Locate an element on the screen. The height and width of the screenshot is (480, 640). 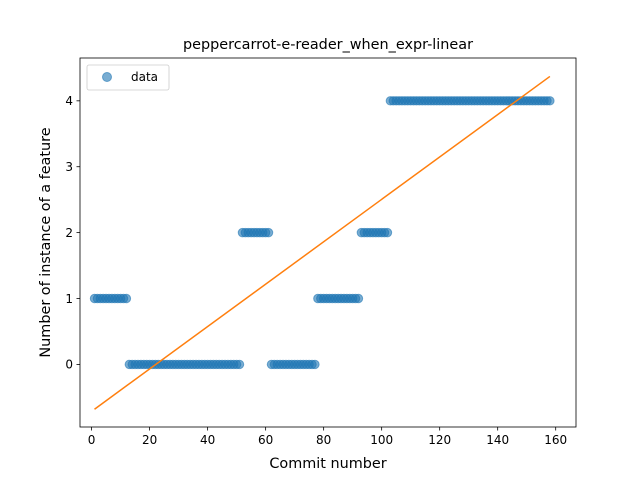
y-axis-label: Number of instance of a feature is located at coordinates (46, 242).